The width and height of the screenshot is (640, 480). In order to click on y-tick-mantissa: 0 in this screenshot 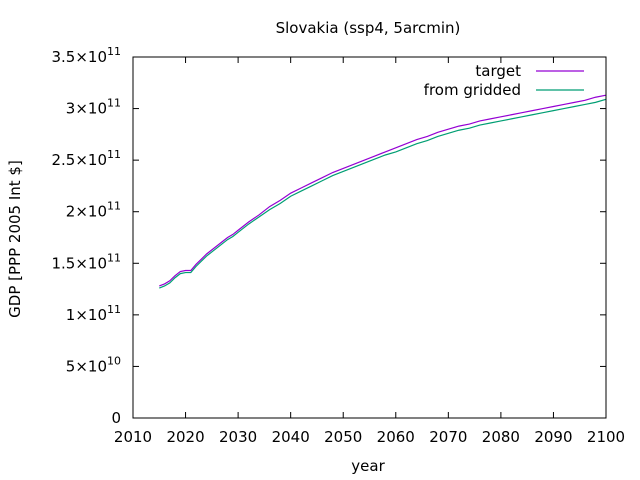, I will do `click(116, 418)`.